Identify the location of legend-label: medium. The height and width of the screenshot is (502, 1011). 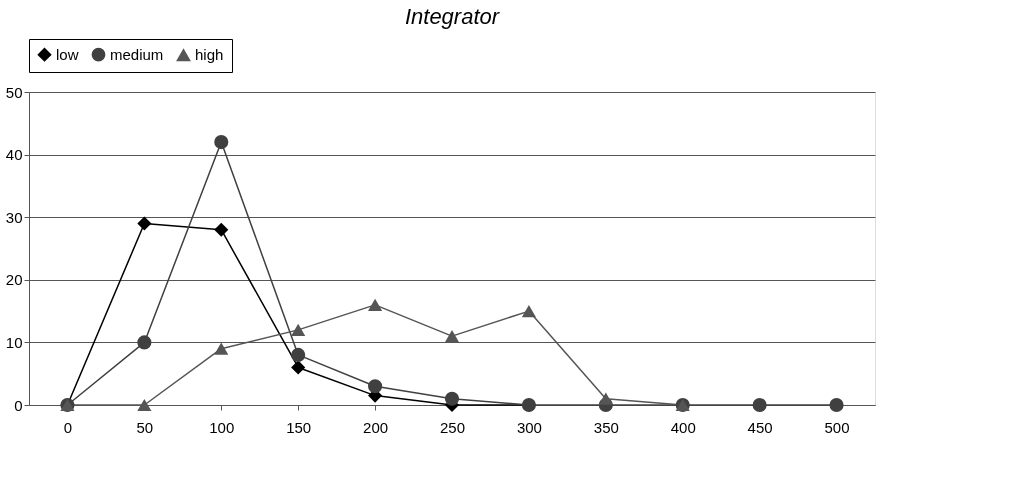
(137, 54).